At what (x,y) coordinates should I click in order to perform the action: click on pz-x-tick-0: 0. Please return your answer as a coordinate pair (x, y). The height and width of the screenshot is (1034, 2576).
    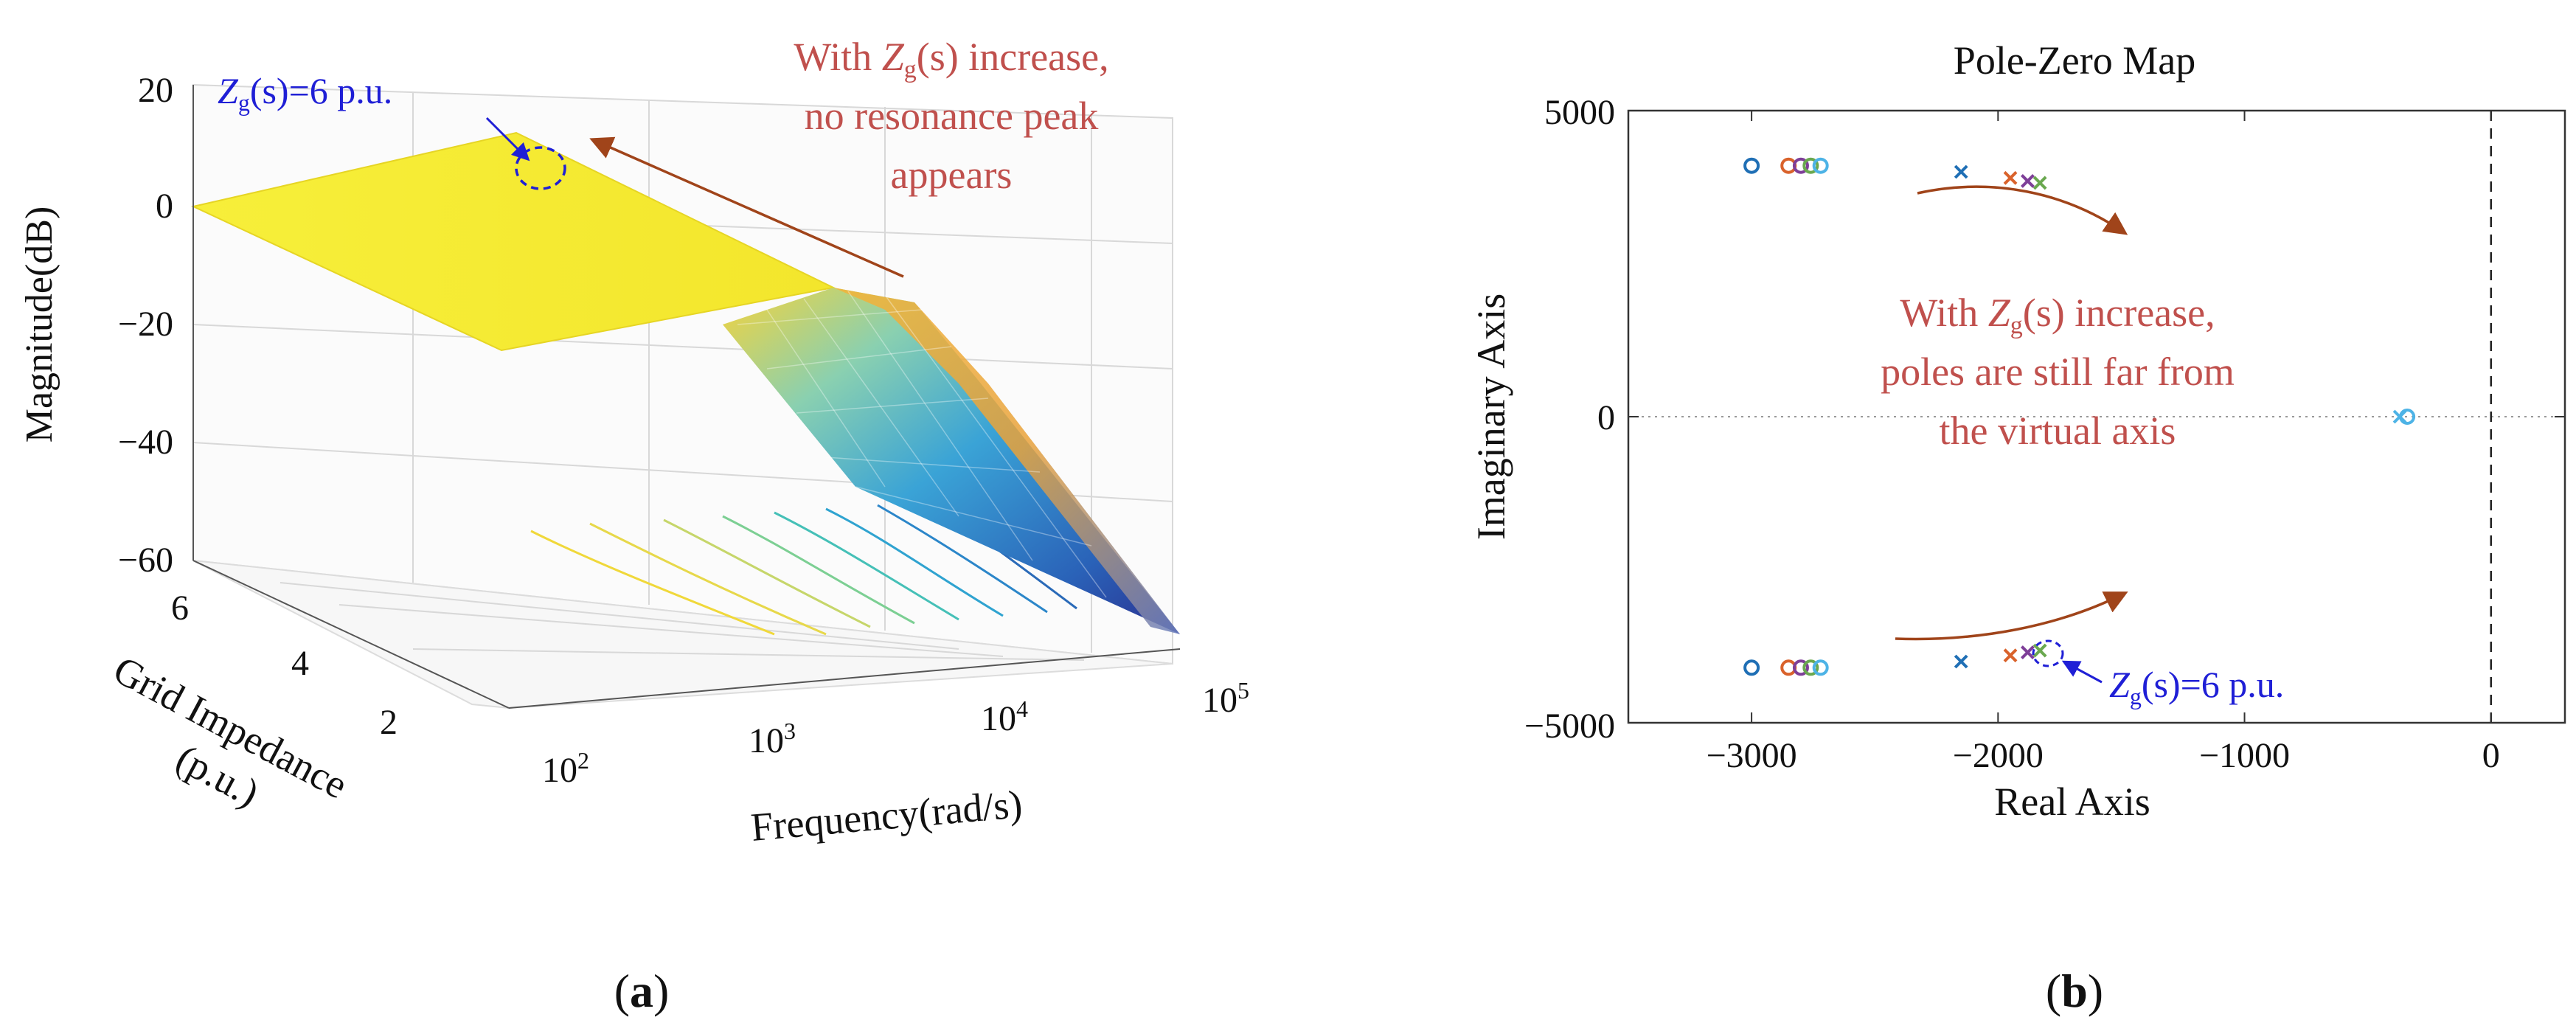
    Looking at the image, I should click on (2491, 755).